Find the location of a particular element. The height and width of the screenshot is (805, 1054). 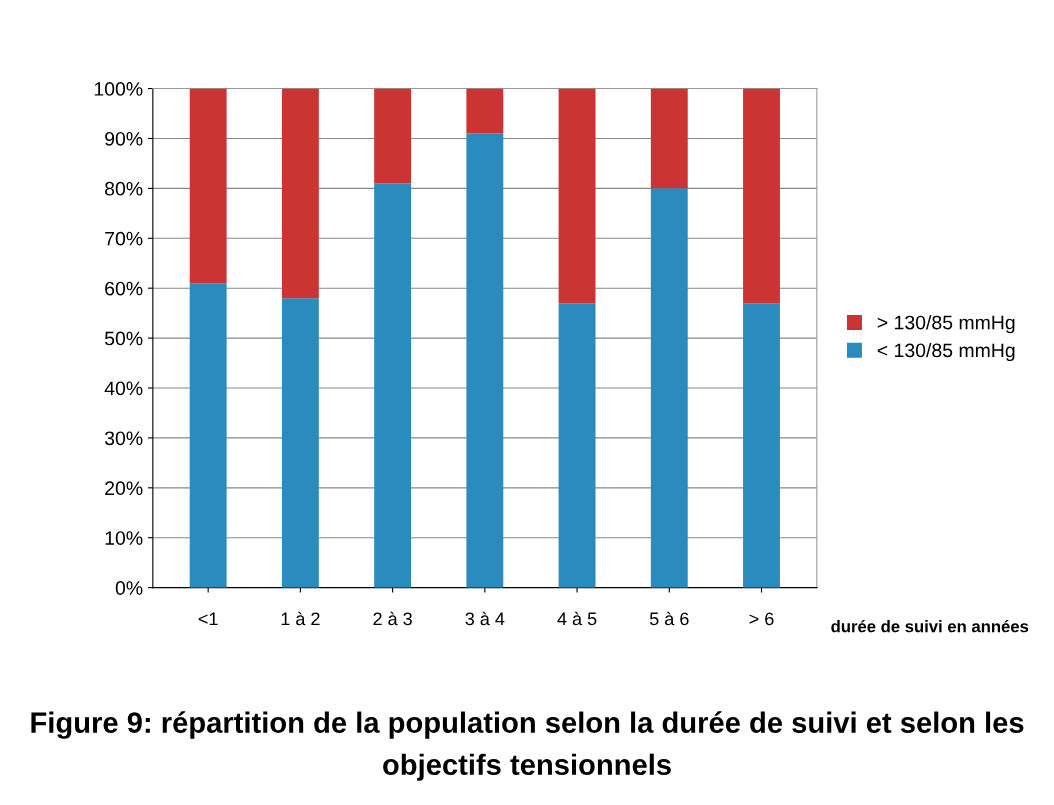

y-tick-label: 40% is located at coordinates (123, 388).